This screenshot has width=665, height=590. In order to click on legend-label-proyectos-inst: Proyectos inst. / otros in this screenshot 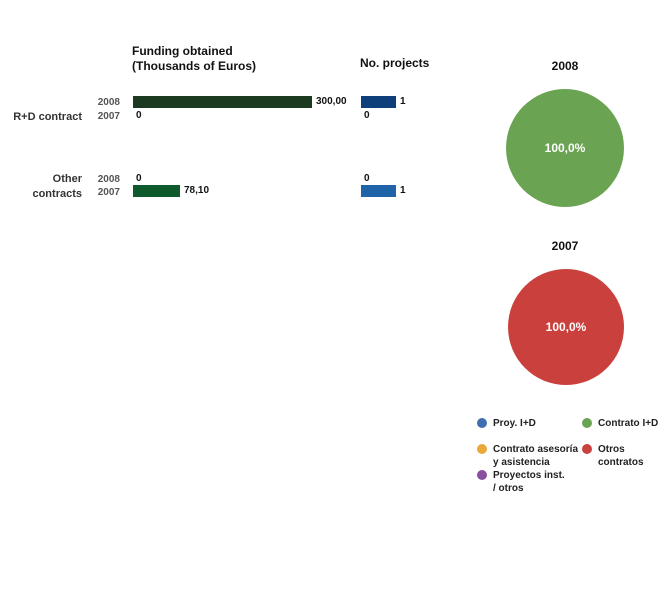, I will do `click(529, 482)`.